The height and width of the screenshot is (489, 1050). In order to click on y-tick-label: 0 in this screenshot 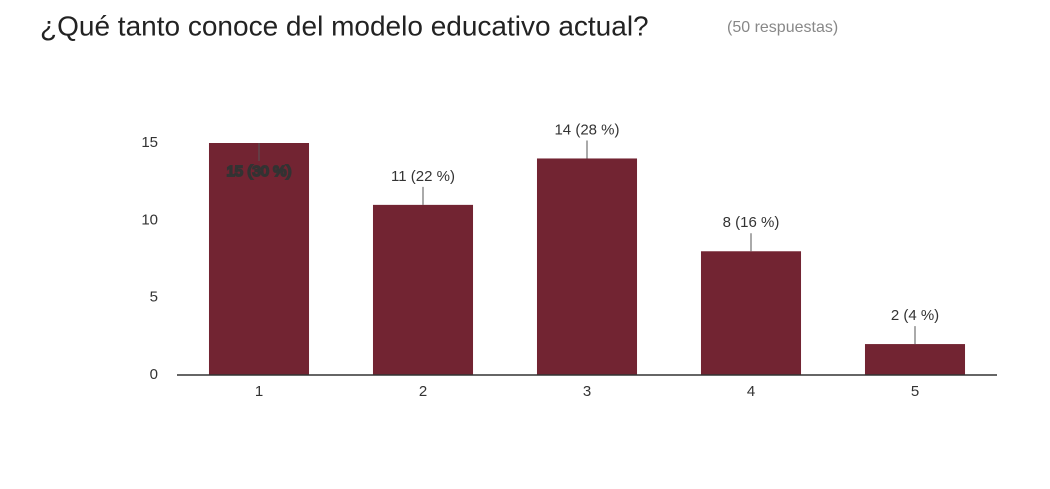, I will do `click(154, 374)`.